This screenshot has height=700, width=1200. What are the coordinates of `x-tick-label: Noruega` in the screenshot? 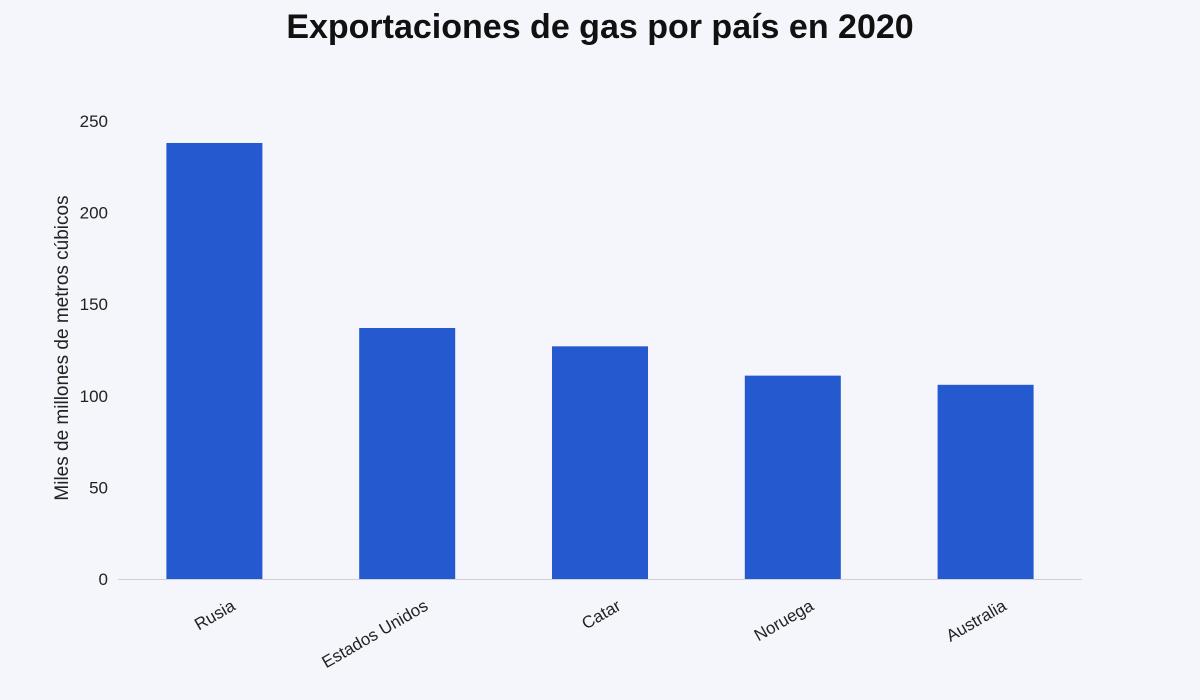 It's located at (784, 620).